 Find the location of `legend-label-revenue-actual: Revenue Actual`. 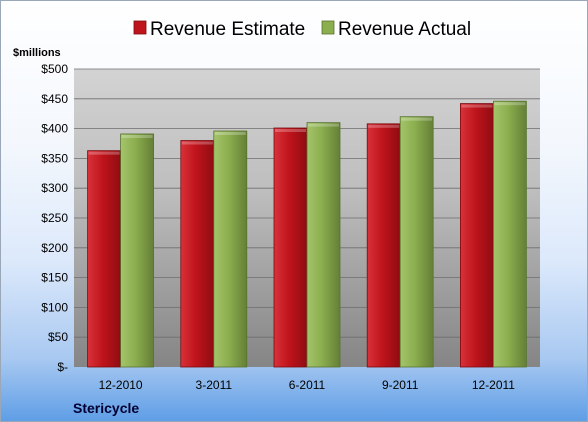

legend-label-revenue-actual: Revenue Actual is located at coordinates (404, 29).